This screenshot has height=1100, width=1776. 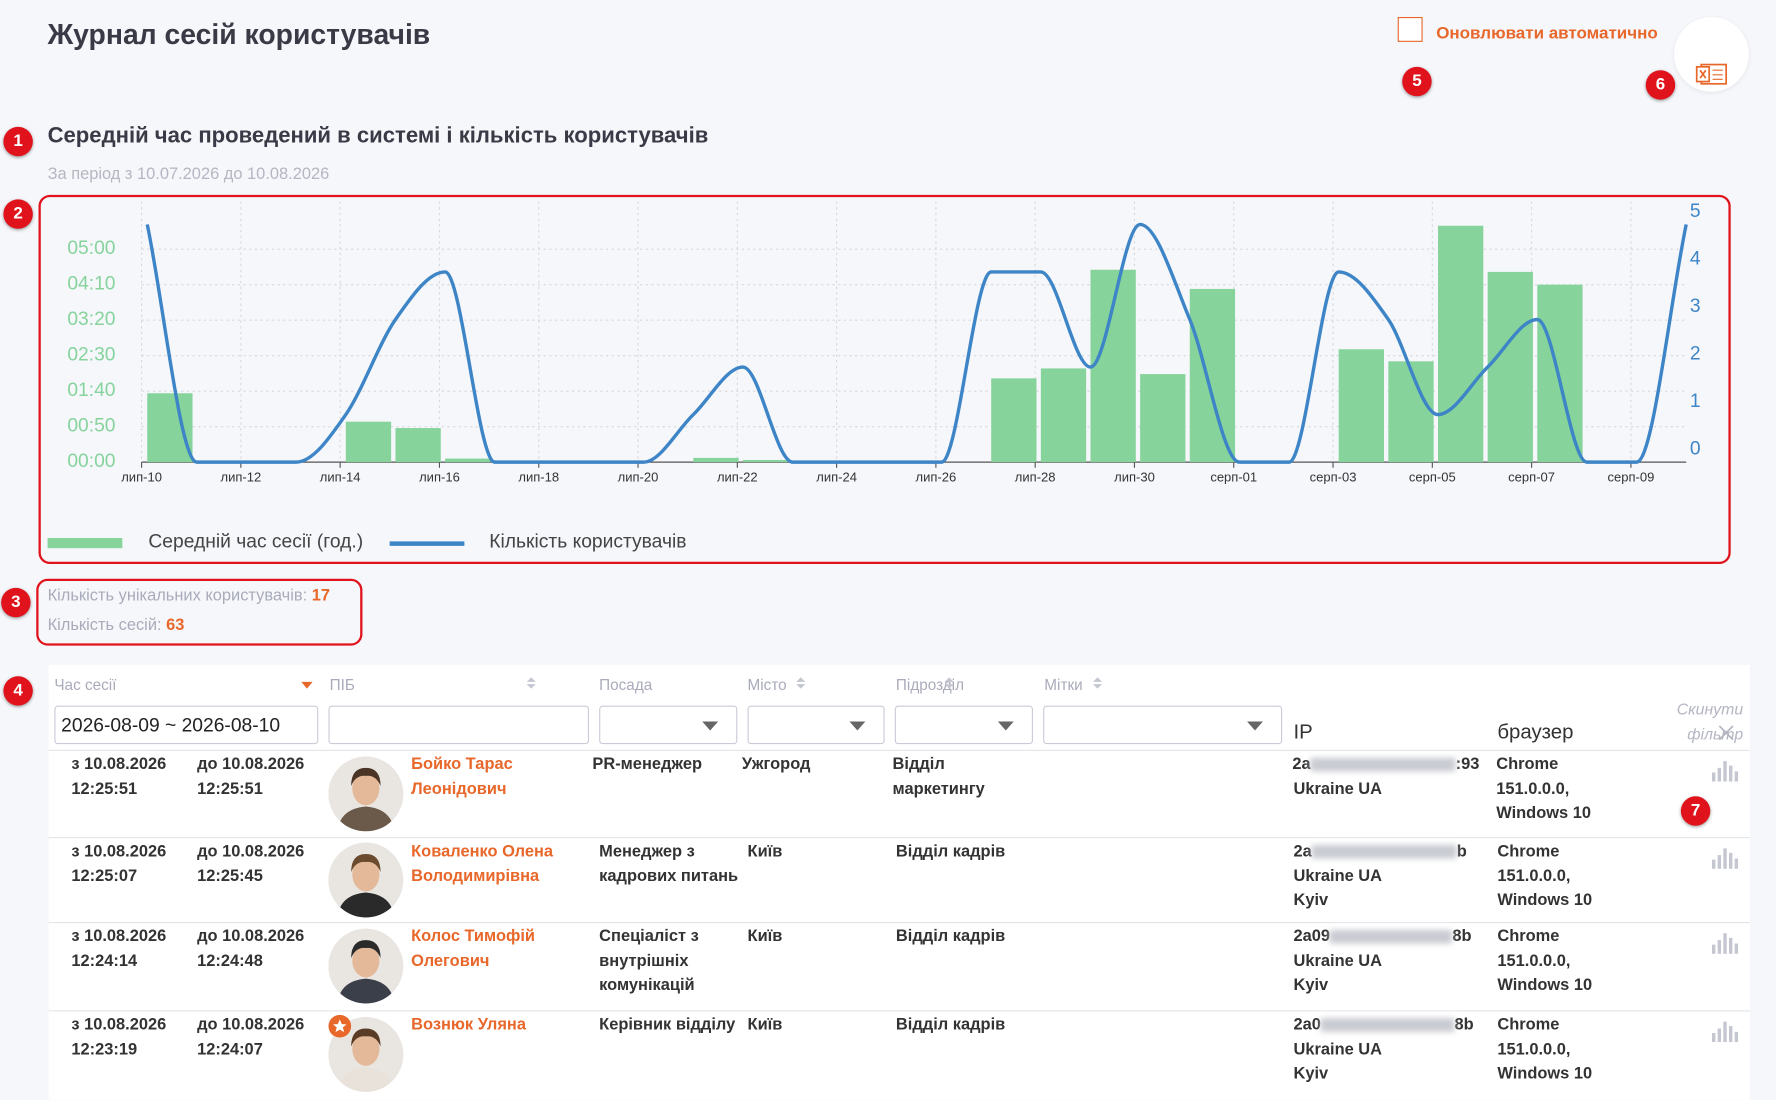 I want to click on chart-subtitle: За період з 10.07.2026 до 10.08.2026, so click(x=188, y=174).